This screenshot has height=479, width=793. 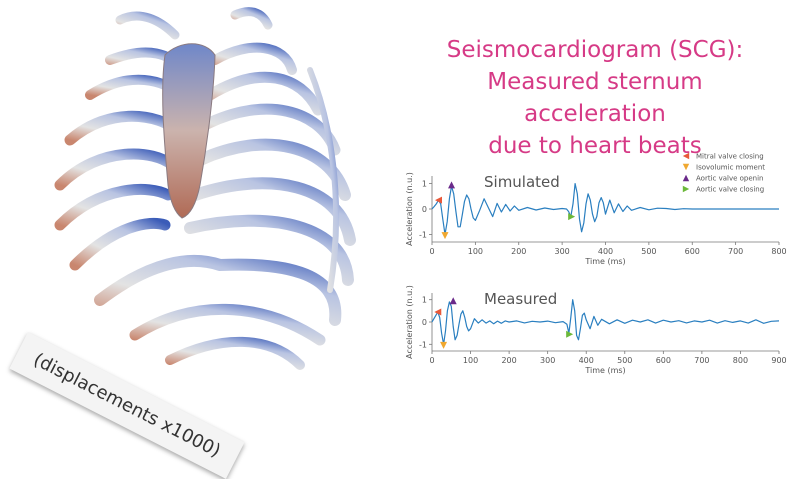 I want to click on title-line-2: Measured sternum acceleration, so click(x=595, y=98).